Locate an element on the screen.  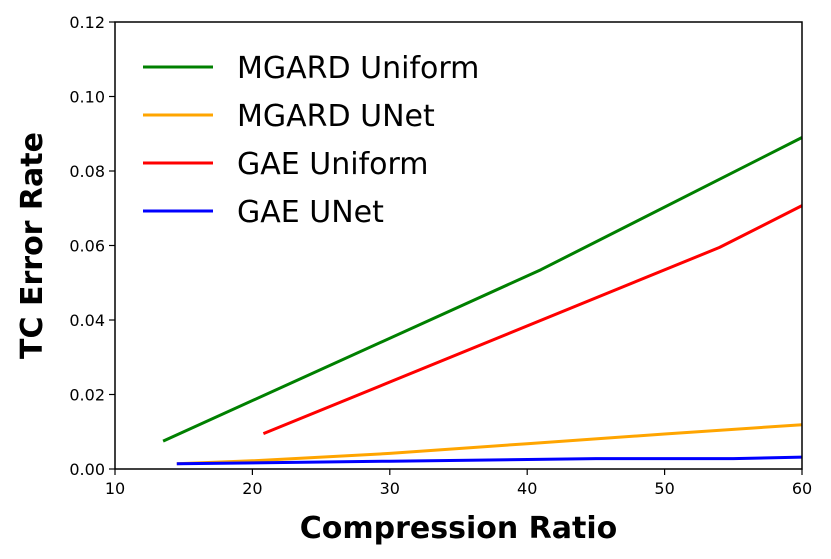
x-tick-label: 40 is located at coordinates (527, 488).